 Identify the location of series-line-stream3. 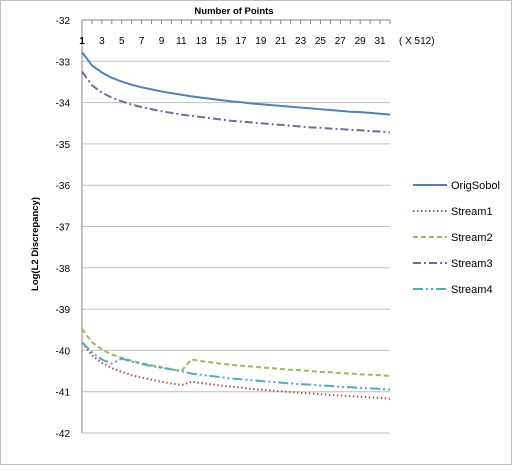
(236, 102).